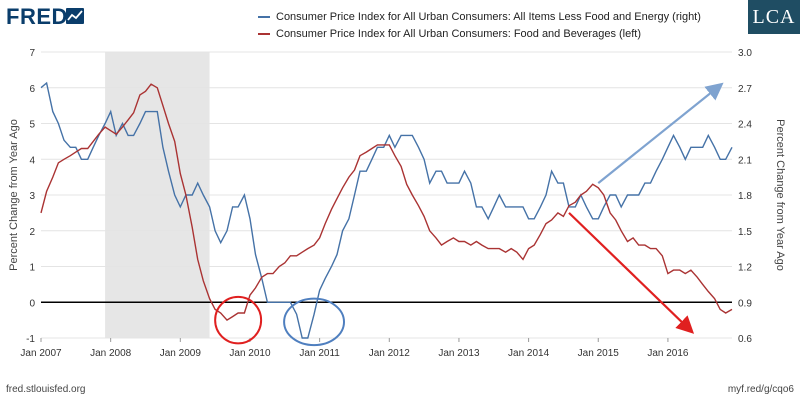  Describe the element at coordinates (745, 339) in the screenshot. I see `y-tick-right-label: 0.6` at that location.